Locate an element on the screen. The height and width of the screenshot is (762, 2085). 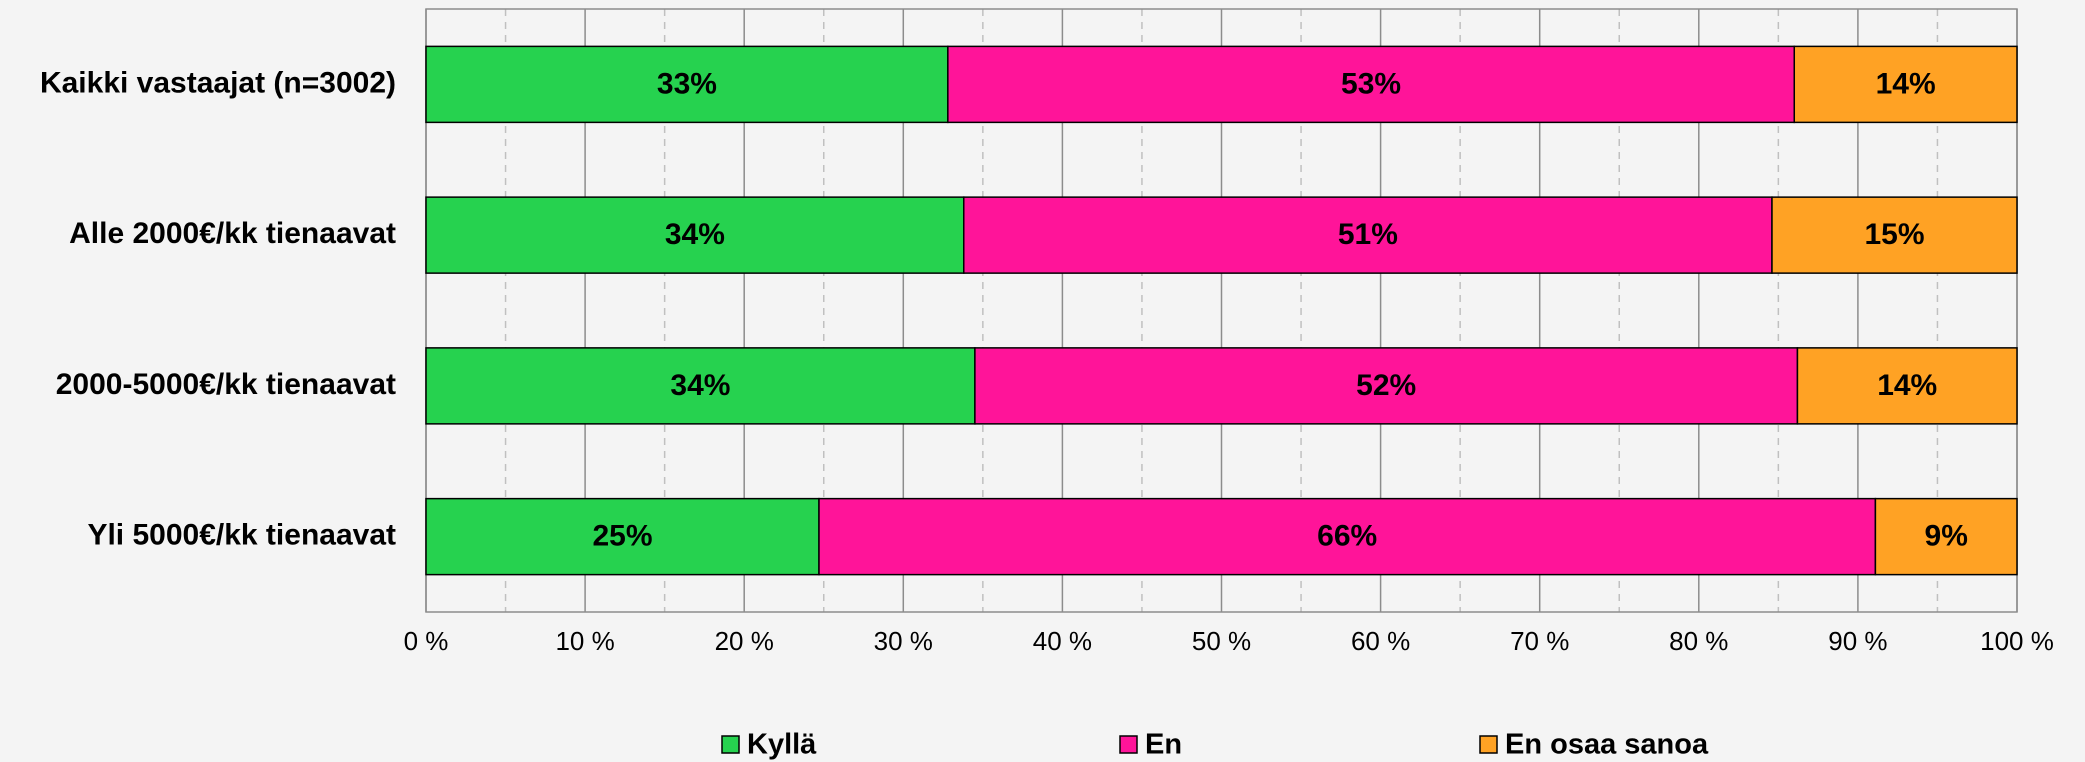
data-label: 52% is located at coordinates (1386, 385).